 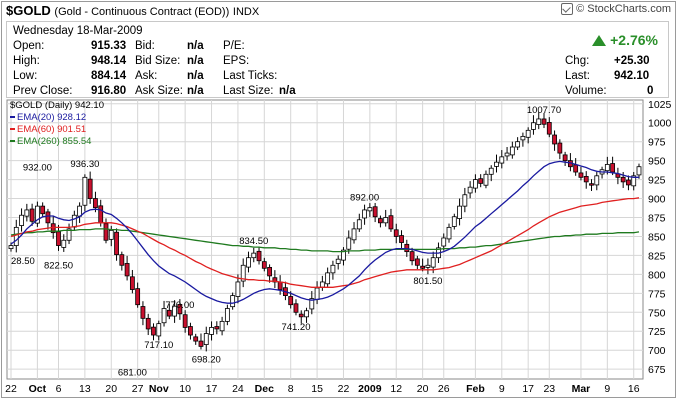 I want to click on x-tick-label: 24, so click(x=238, y=389).